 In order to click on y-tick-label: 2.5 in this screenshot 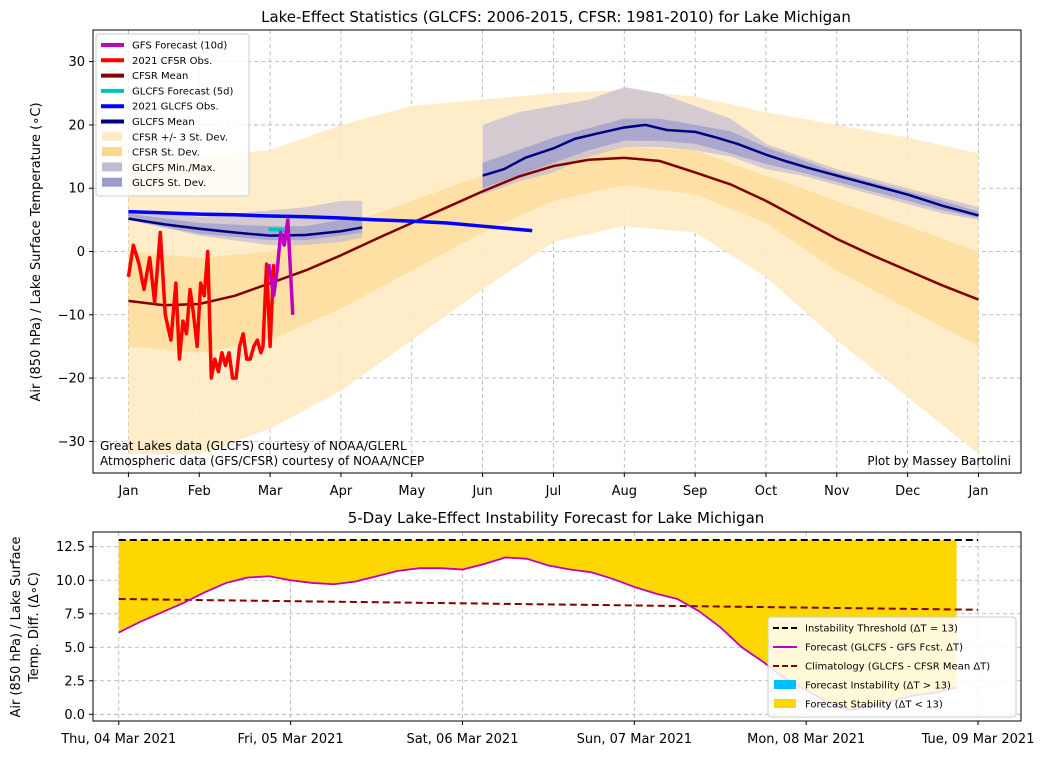, I will do `click(74, 681)`.